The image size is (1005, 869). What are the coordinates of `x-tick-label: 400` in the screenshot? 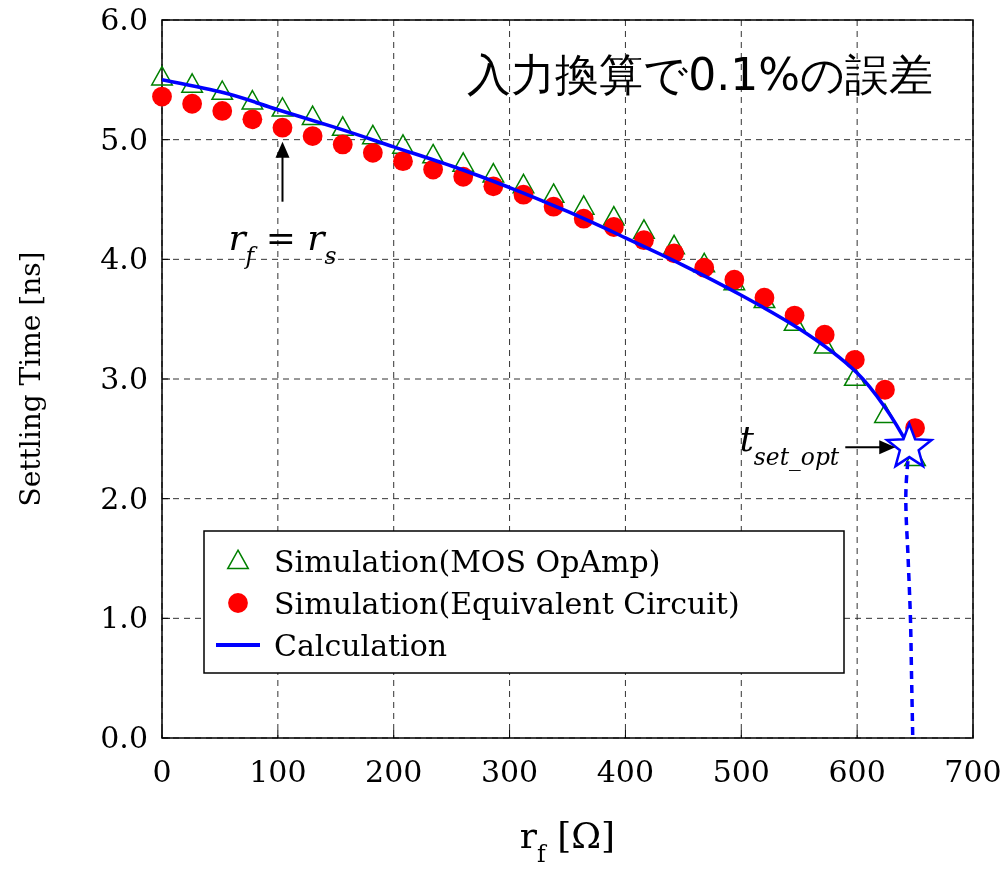 It's located at (625, 771).